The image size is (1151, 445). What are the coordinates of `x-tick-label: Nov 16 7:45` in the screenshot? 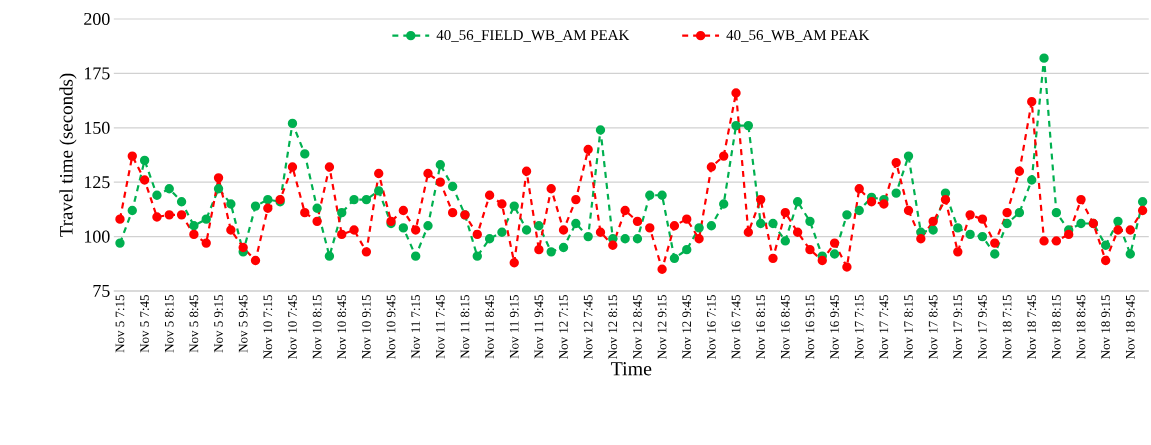 It's located at (736, 327).